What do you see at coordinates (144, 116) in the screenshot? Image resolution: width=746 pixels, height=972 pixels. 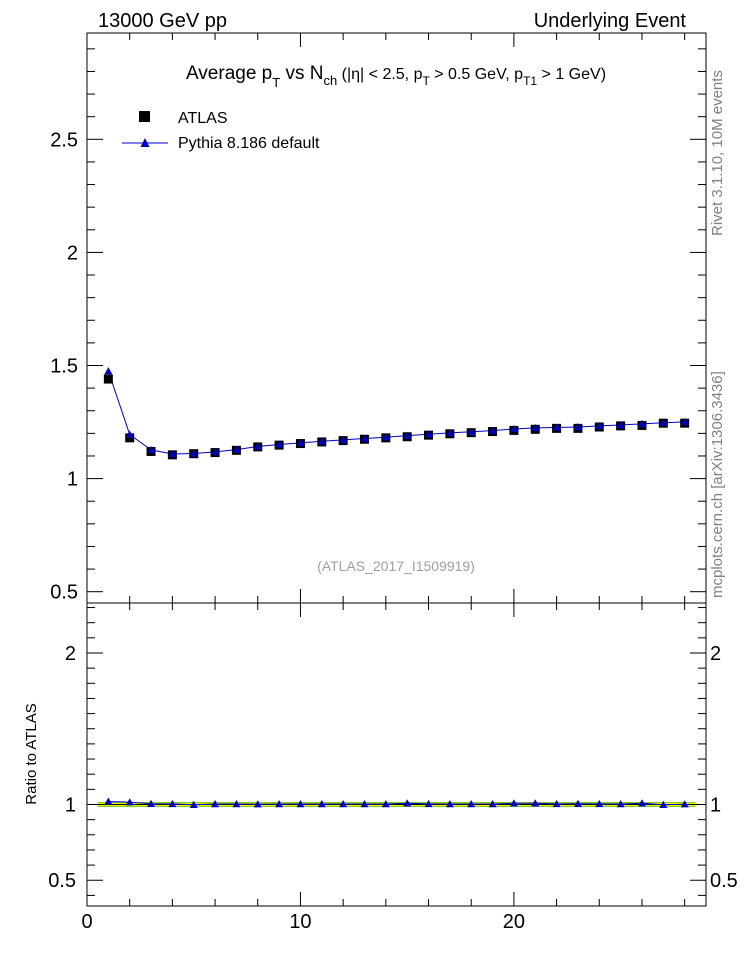 I see `legend-atlas-marker` at bounding box center [144, 116].